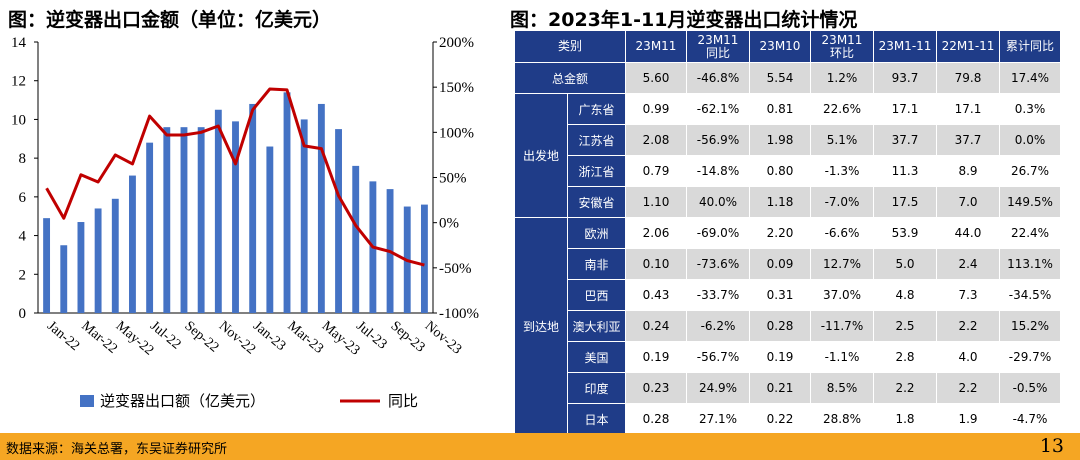 This screenshot has width=1080, height=460. Describe the element at coordinates (453, 179) in the screenshot. I see `right-axis-tick-label: 50%` at that location.